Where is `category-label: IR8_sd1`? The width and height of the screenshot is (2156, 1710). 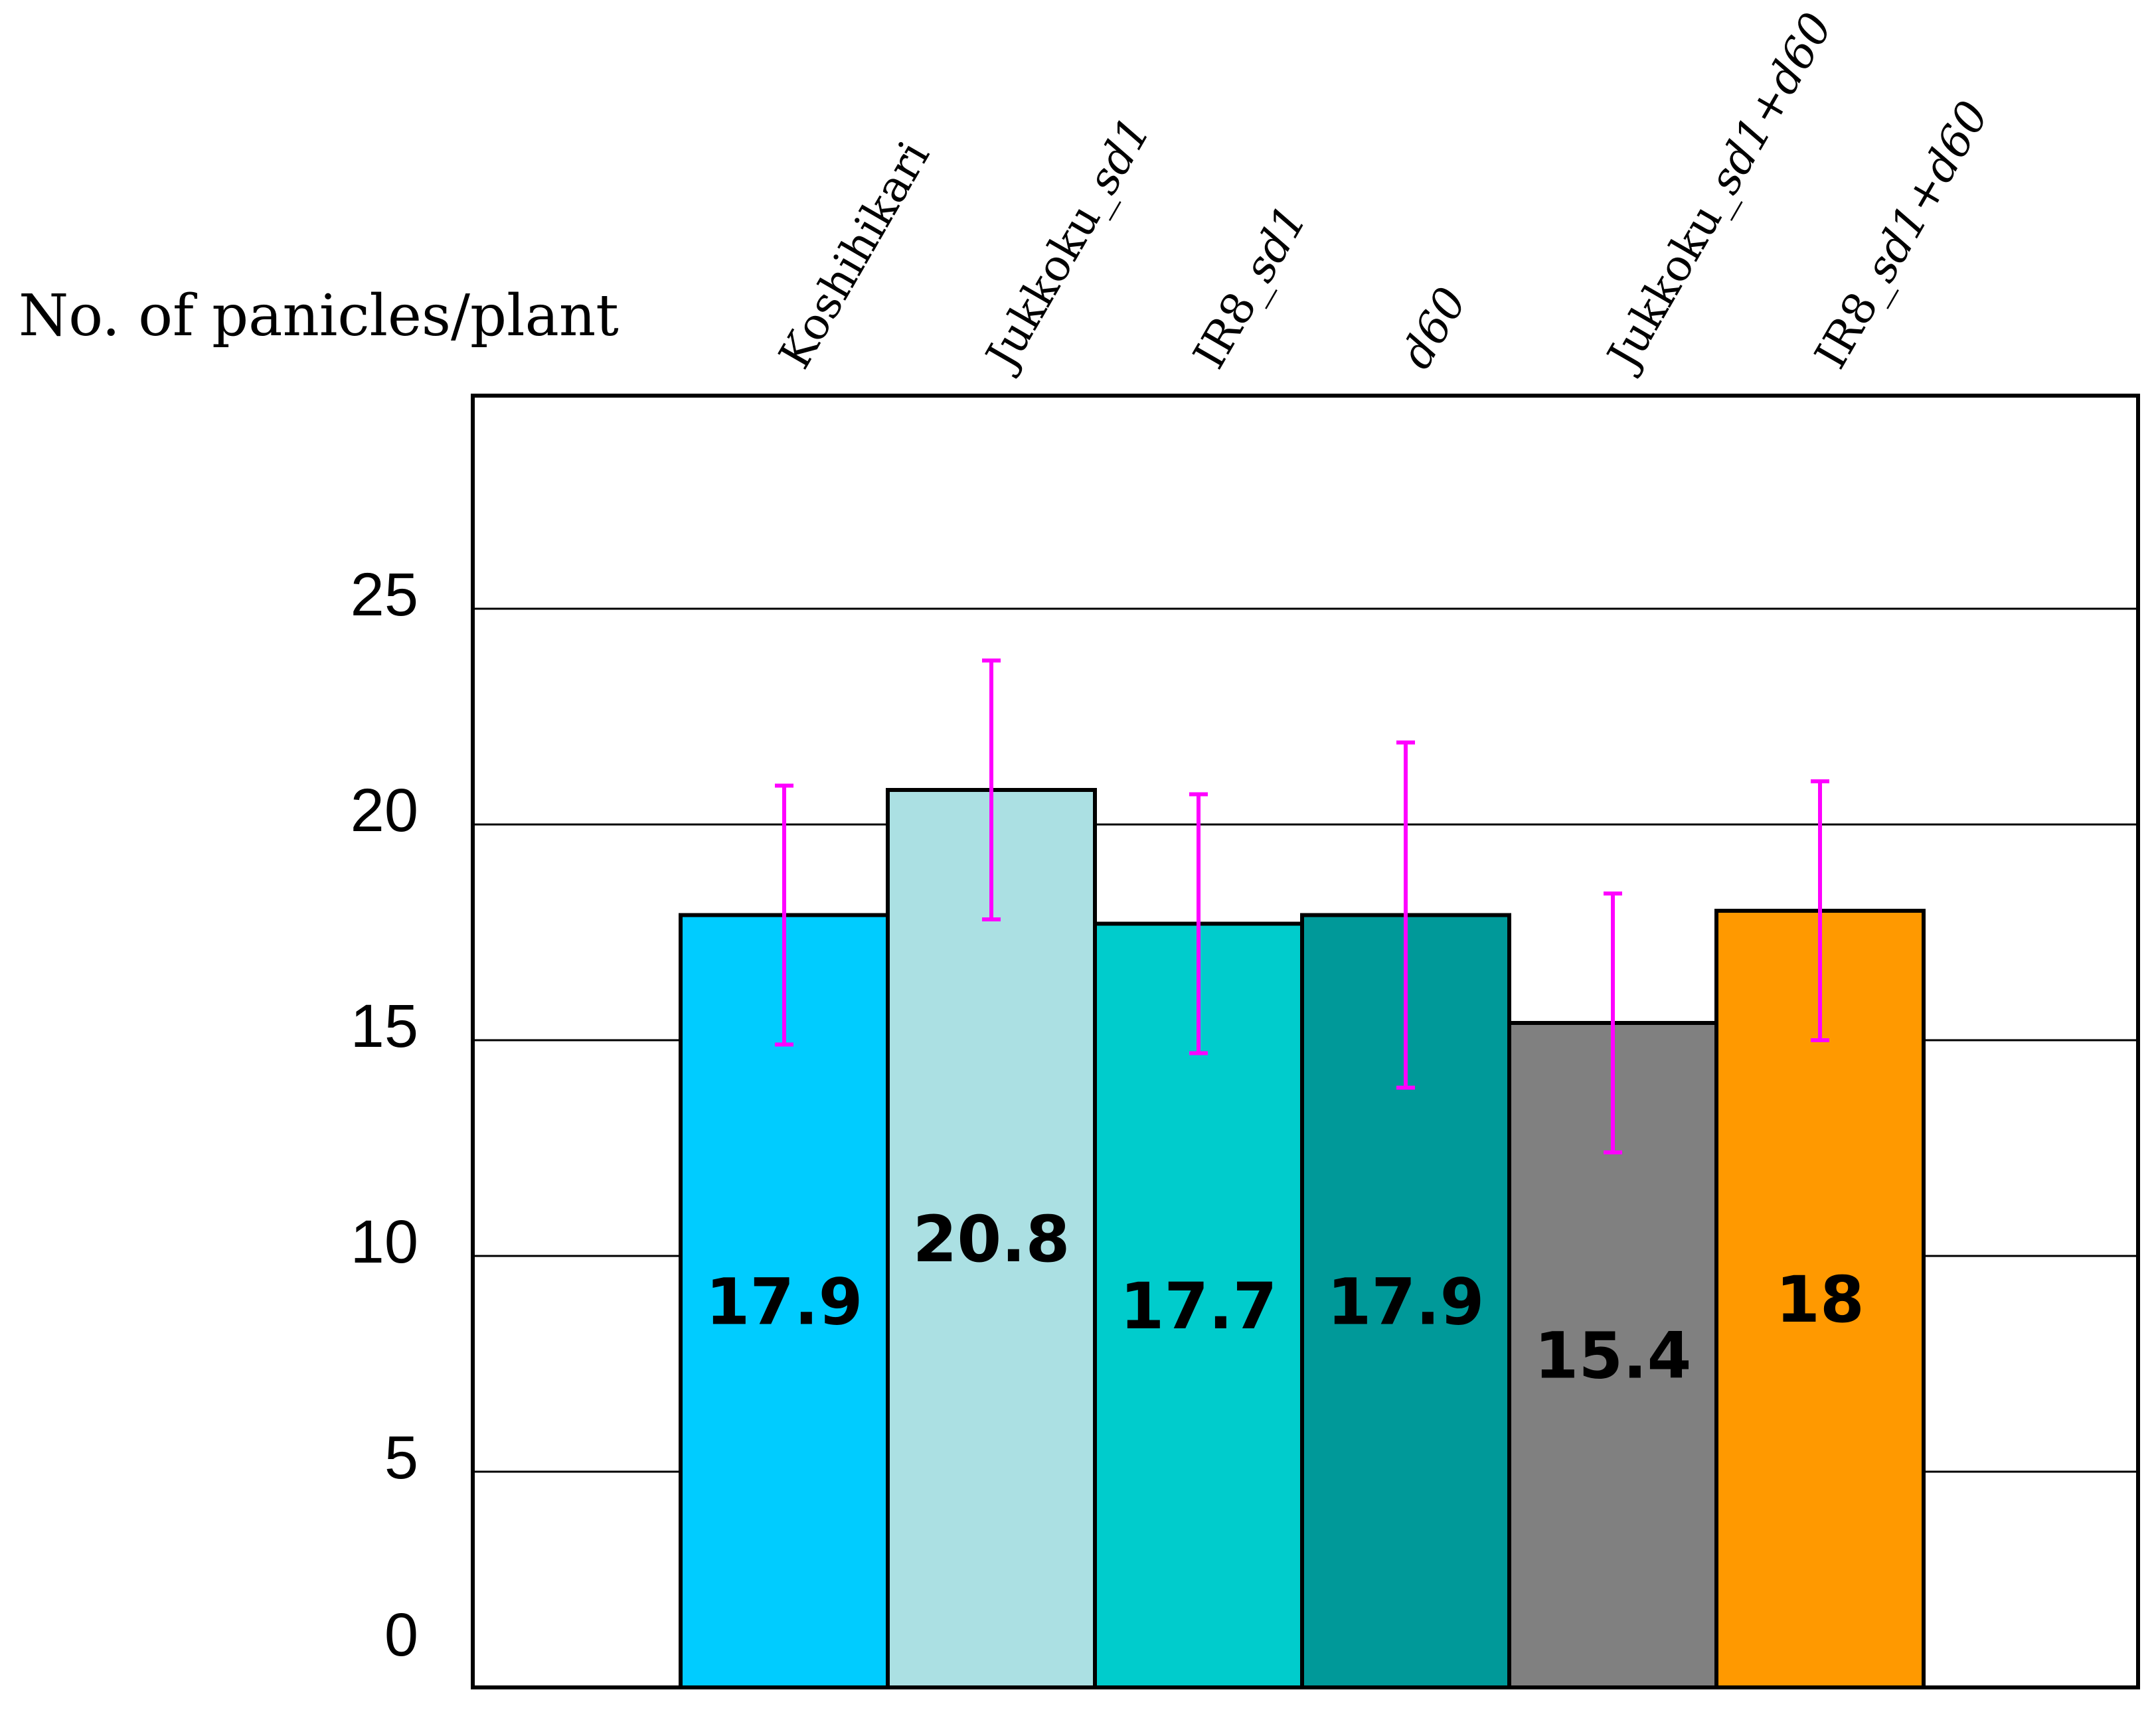 category-label: IR8_sd1 is located at coordinates (1250, 287).